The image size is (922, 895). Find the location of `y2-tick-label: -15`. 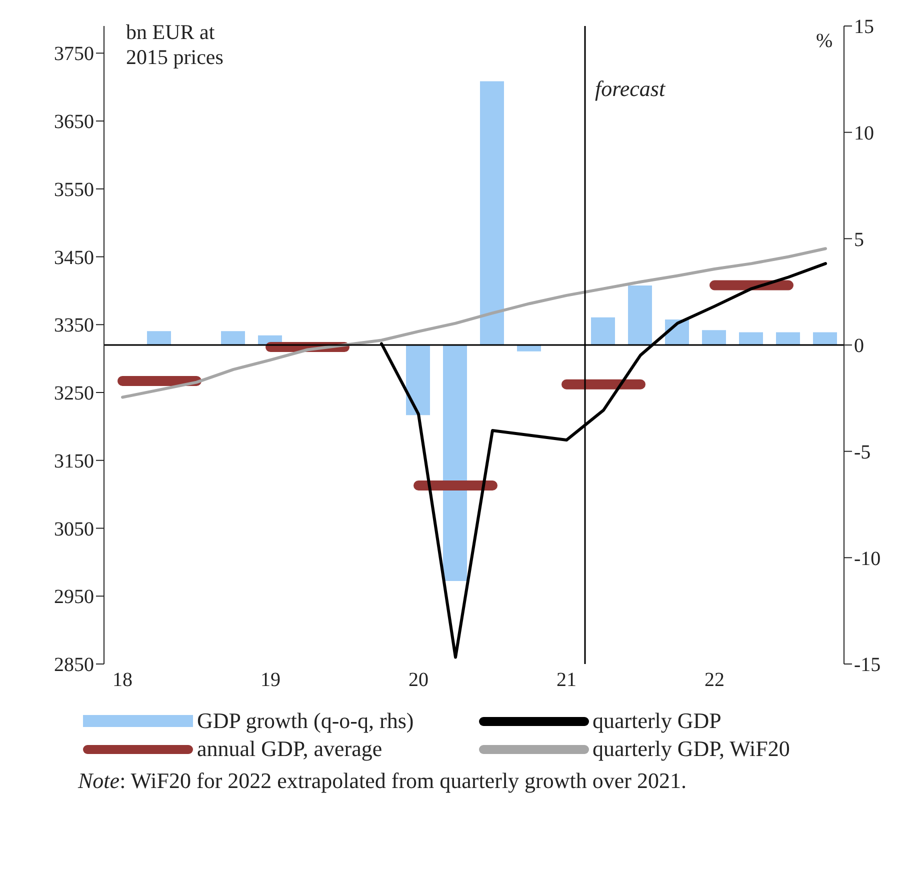

y2-tick-label: -15 is located at coordinates (867, 665).